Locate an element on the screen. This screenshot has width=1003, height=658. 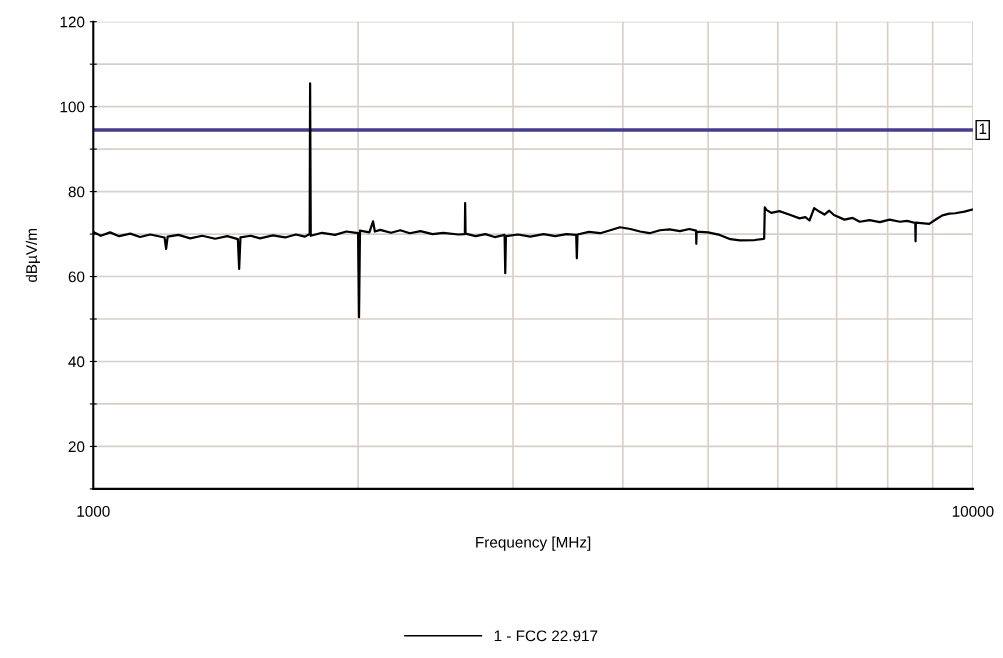
legend-label: 1 - FCC 22.917 is located at coordinates (546, 636).